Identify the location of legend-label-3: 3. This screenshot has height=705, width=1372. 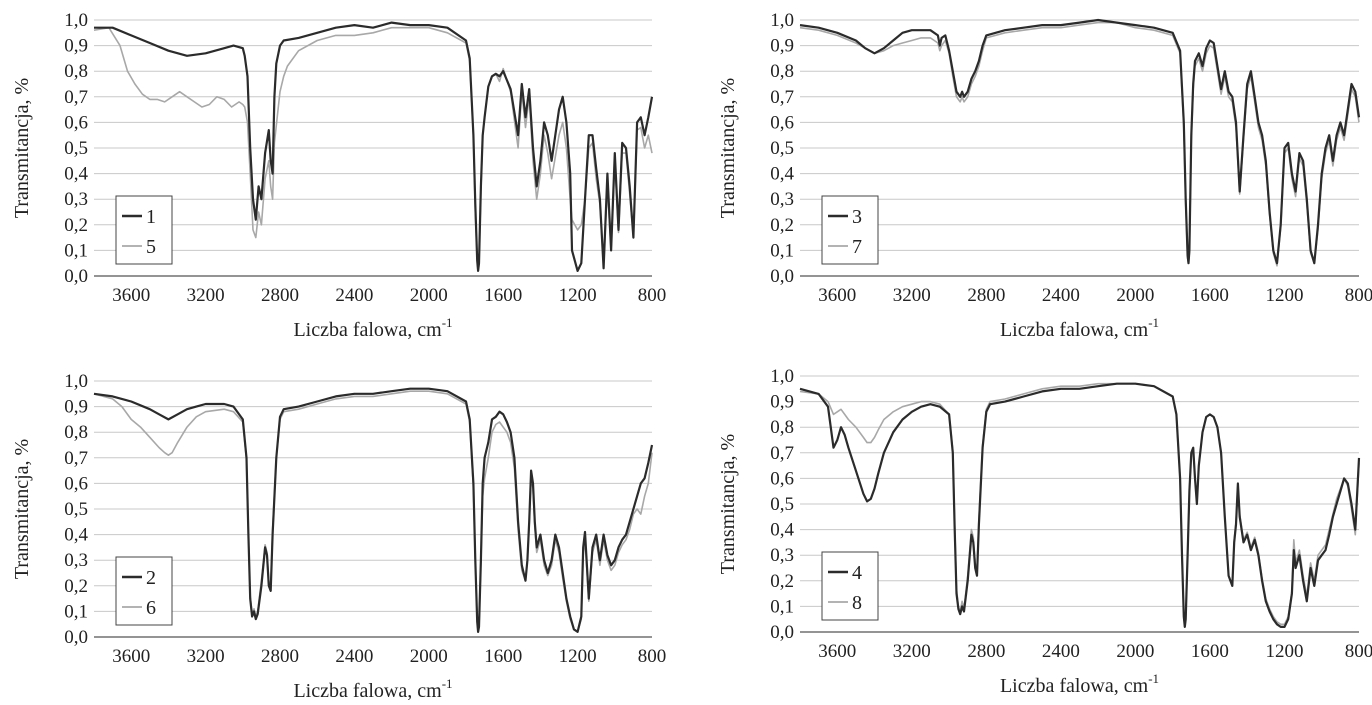
(857, 217).